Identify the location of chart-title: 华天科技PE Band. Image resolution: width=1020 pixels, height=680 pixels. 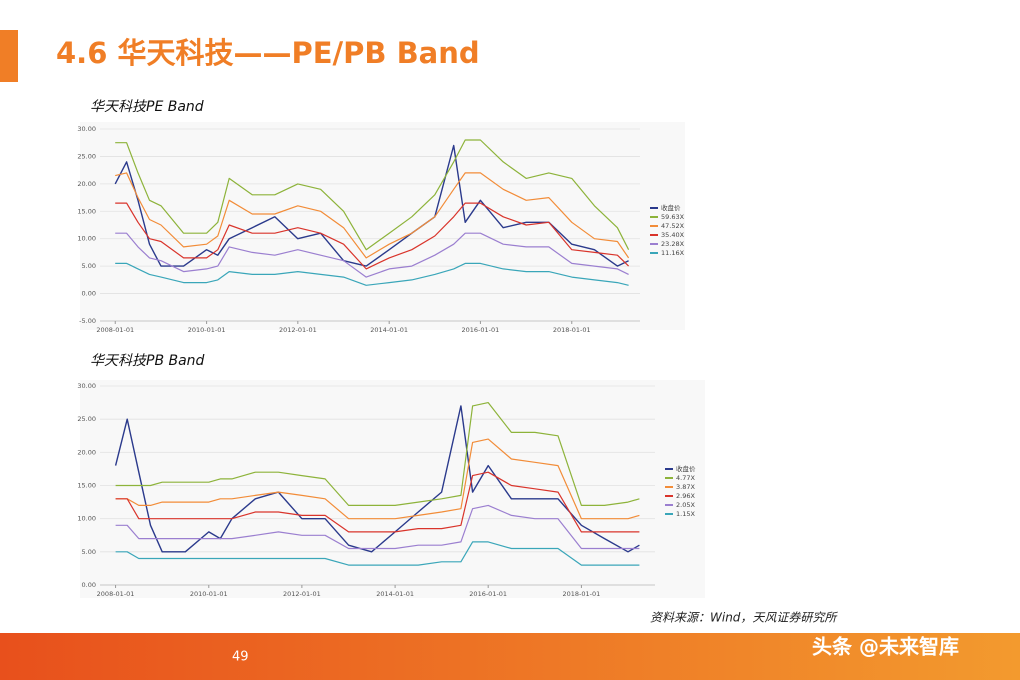
(147, 107).